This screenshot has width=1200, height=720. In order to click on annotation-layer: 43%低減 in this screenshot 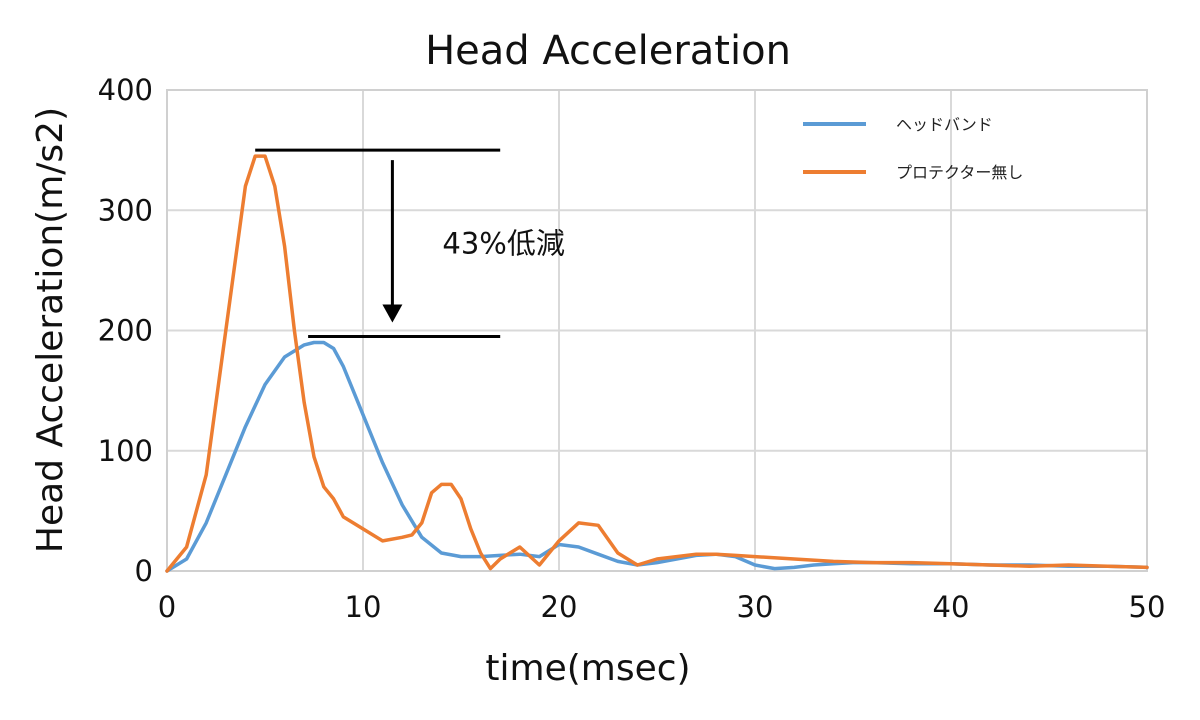, I will do `click(410, 243)`.